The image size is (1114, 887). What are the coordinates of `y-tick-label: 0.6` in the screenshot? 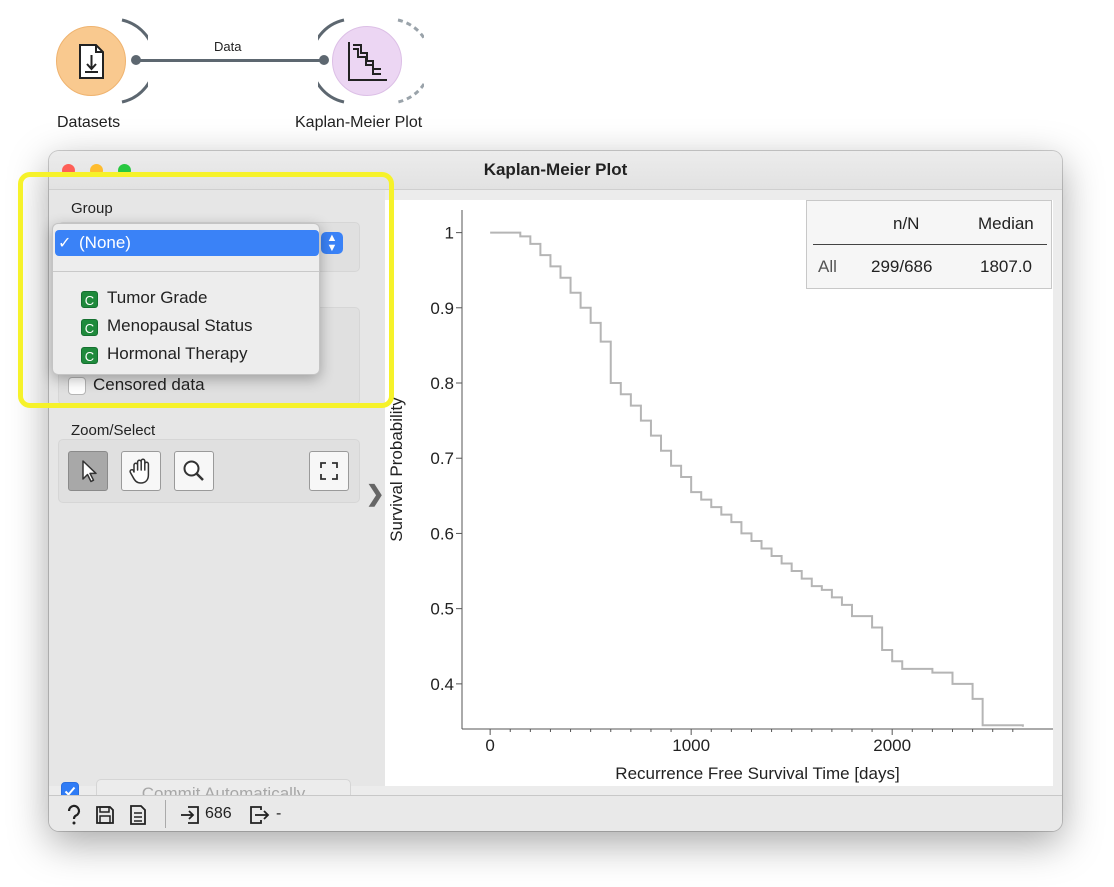 It's located at (442, 533).